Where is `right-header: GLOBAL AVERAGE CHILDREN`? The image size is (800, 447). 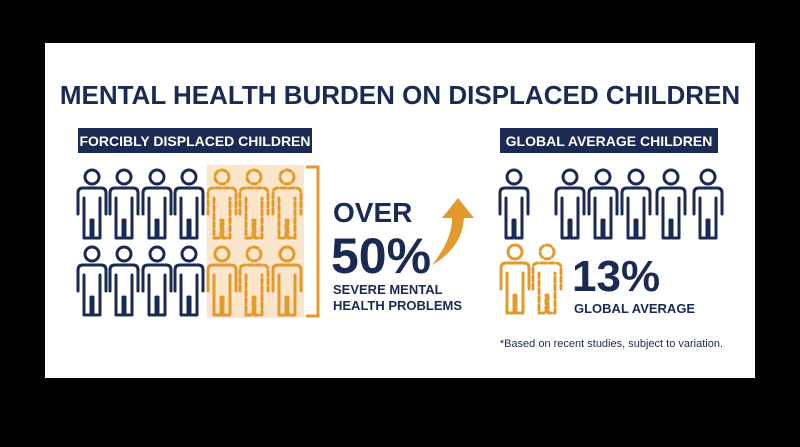 right-header: GLOBAL AVERAGE CHILDREN is located at coordinates (609, 141).